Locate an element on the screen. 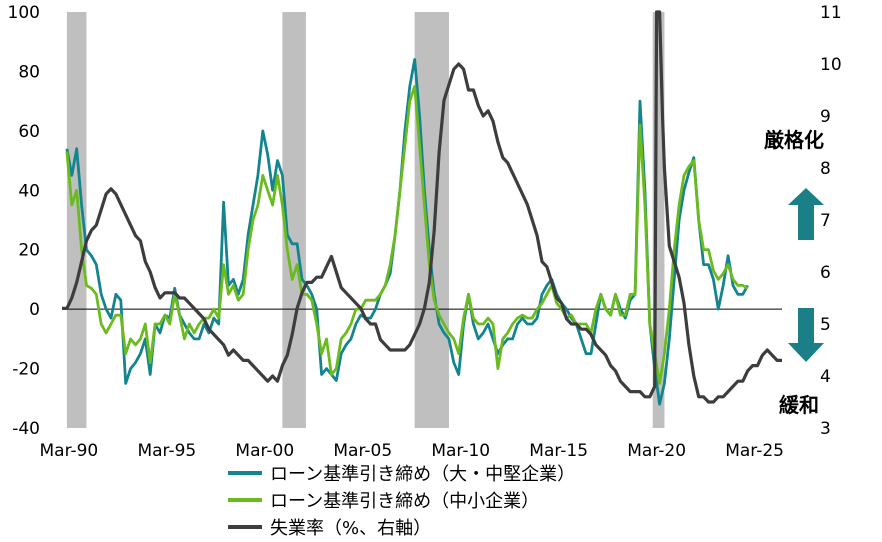 The image size is (882, 542). left-tick-label: 0 is located at coordinates (34, 310).